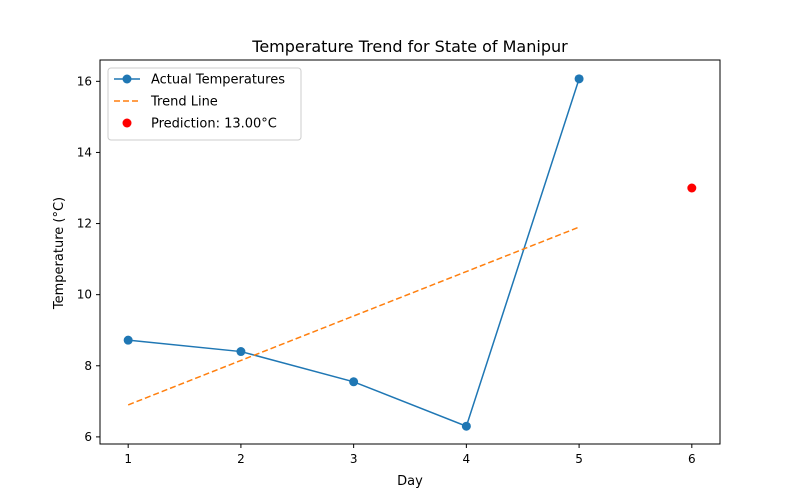  What do you see at coordinates (467, 459) in the screenshot?
I see `x-tick-label: 4` at bounding box center [467, 459].